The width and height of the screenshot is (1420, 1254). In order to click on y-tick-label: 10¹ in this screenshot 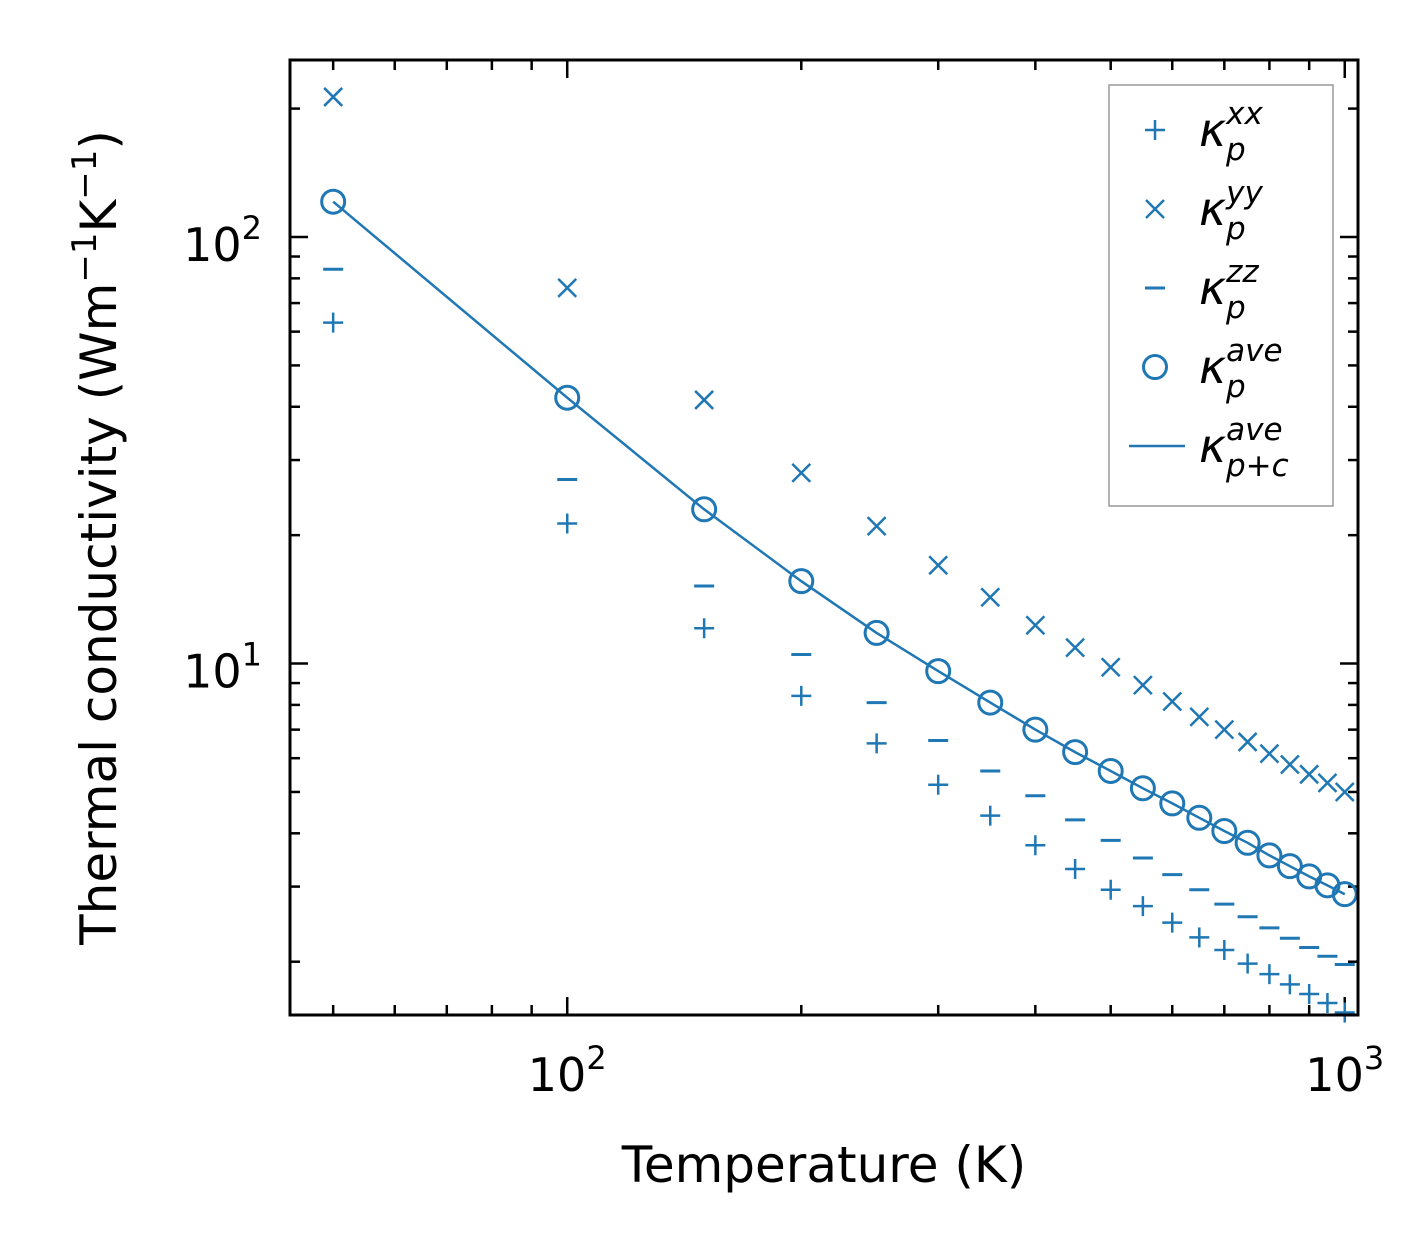, I will do `click(222, 667)`.